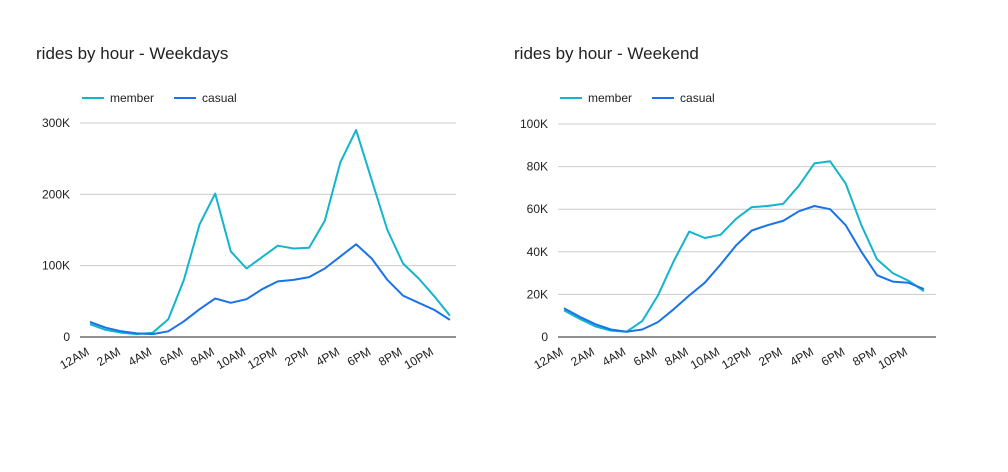  What do you see at coordinates (537, 294) in the screenshot?
I see `y-tick-label: 20K` at bounding box center [537, 294].